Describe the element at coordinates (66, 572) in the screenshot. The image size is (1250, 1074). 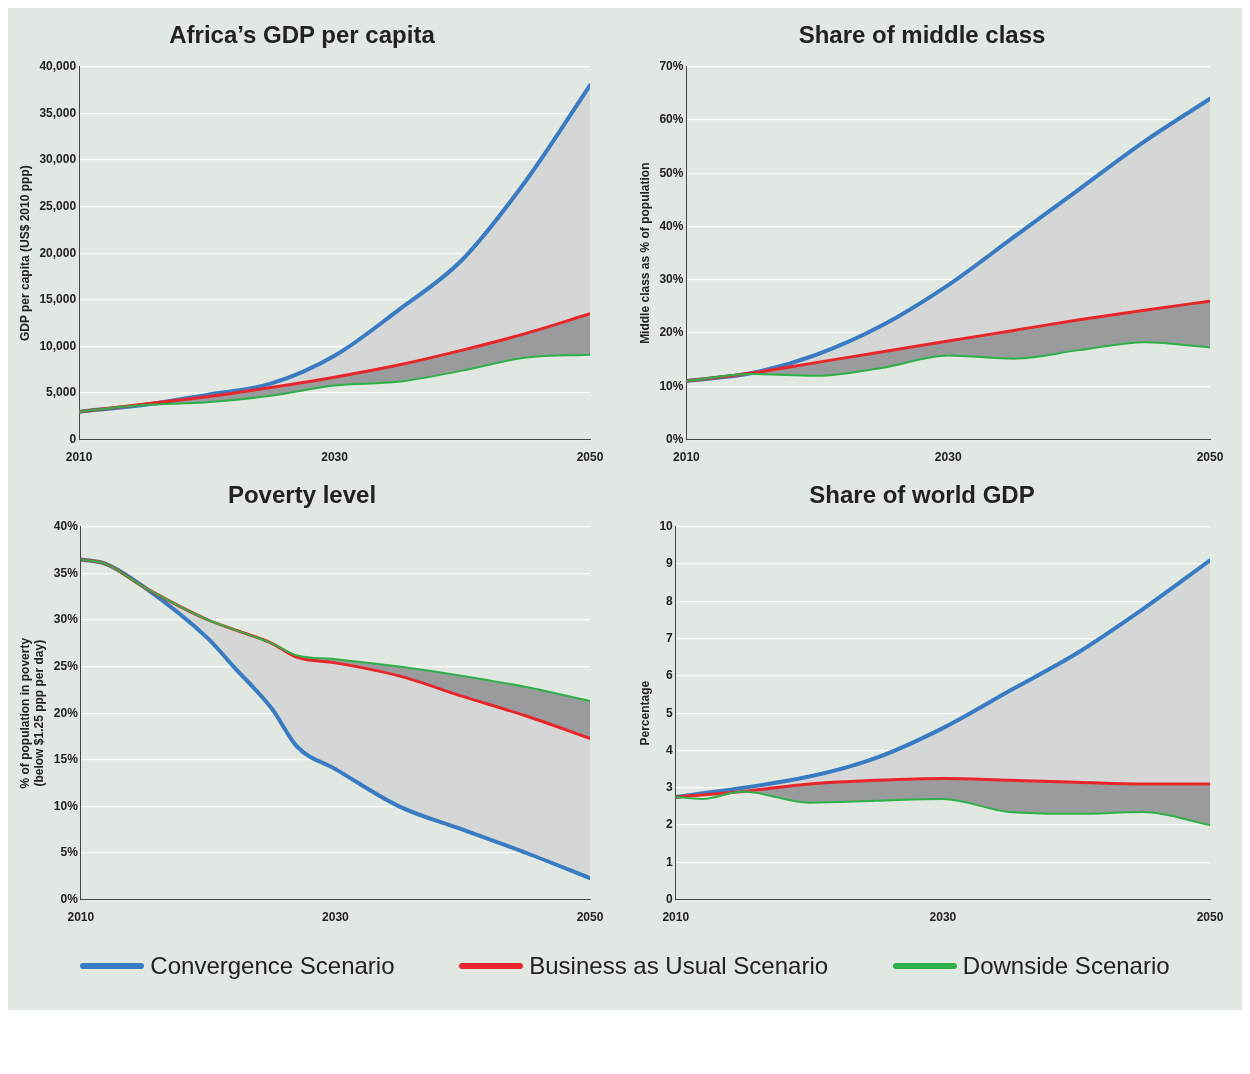
I see `y-tick-label: 35%` at that location.